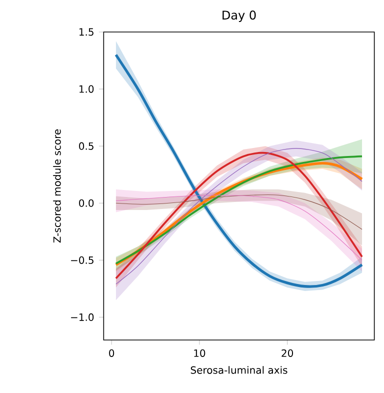 The height and width of the screenshot is (393, 384). Describe the element at coordinates (239, 370) in the screenshot. I see `x-axis-title: Serosa-luminal axis` at that location.